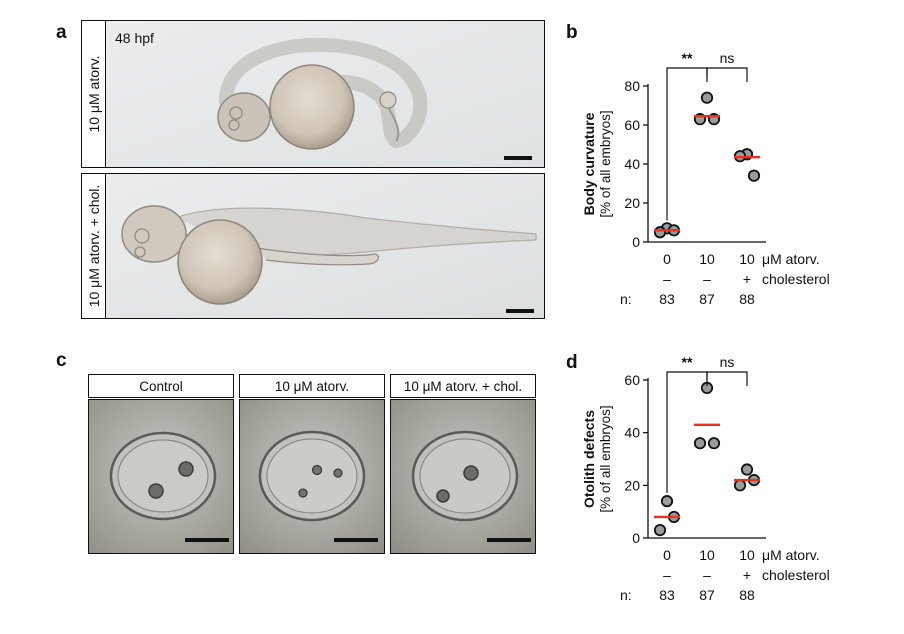 This screenshot has height=634, width=904. I want to click on embryo-photo-atorv, so click(325, 94).